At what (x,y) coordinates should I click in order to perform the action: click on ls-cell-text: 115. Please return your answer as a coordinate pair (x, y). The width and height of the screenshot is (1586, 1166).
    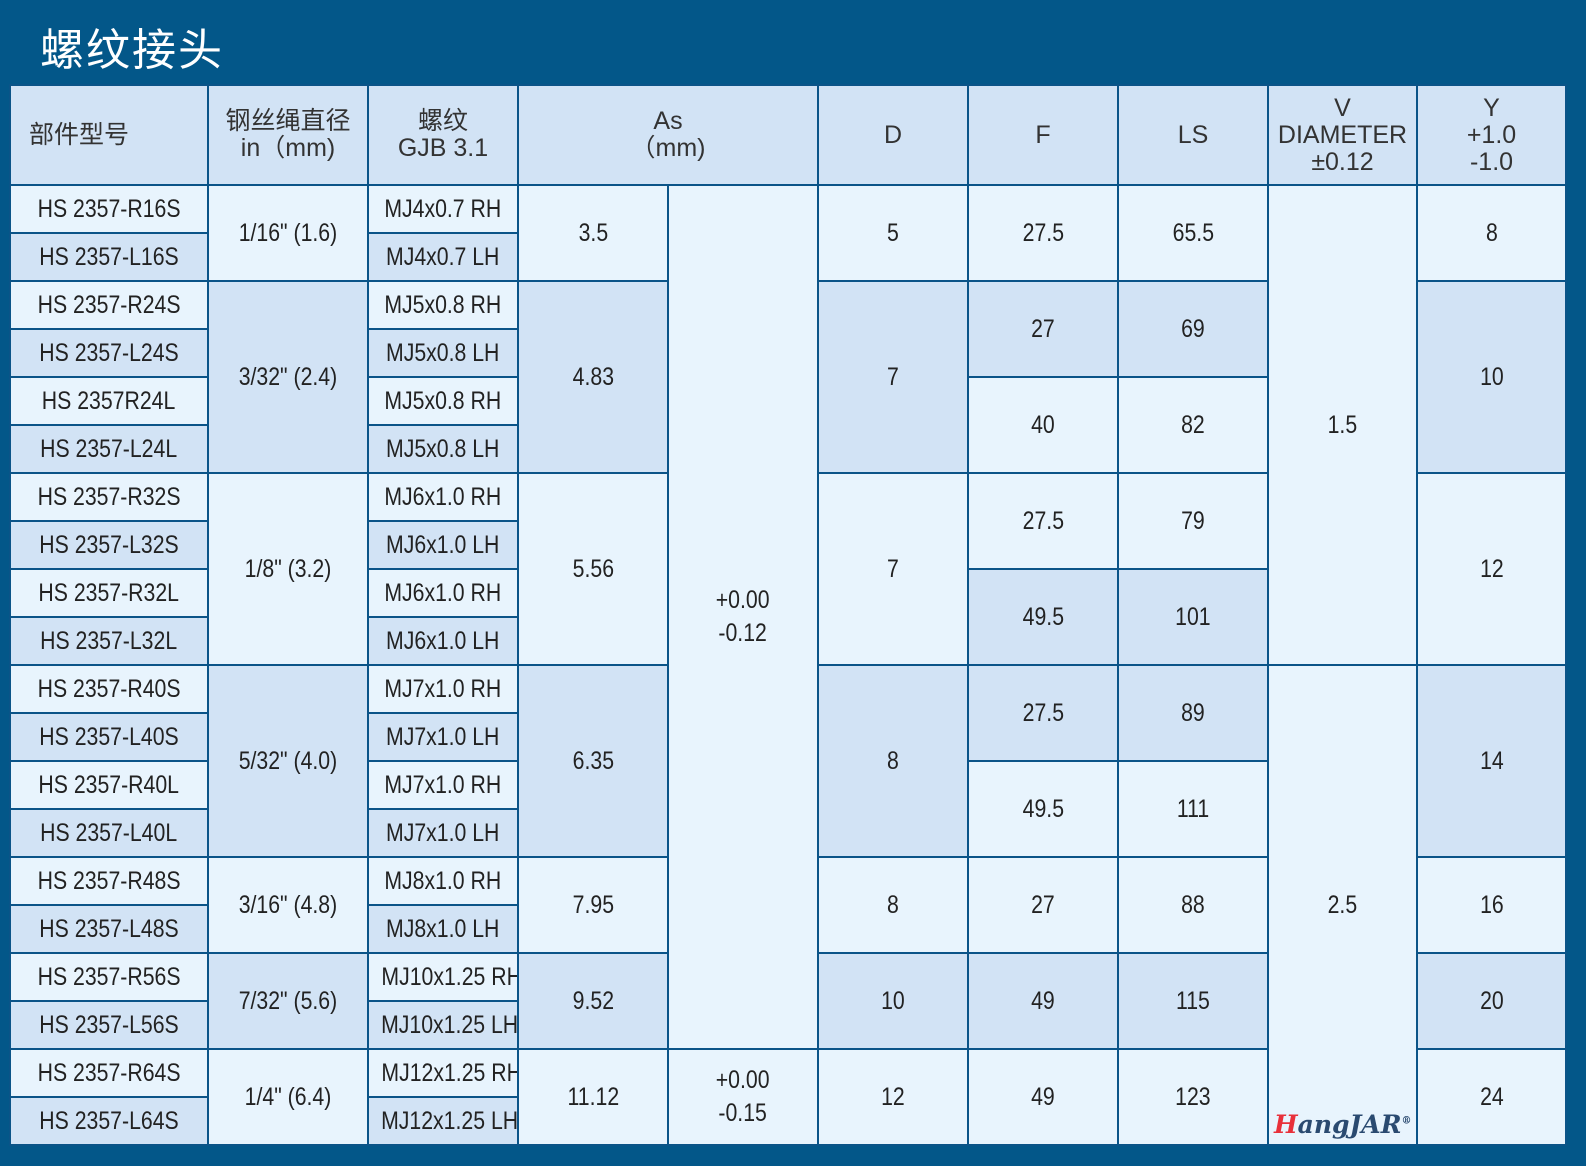
    Looking at the image, I should click on (1193, 1000).